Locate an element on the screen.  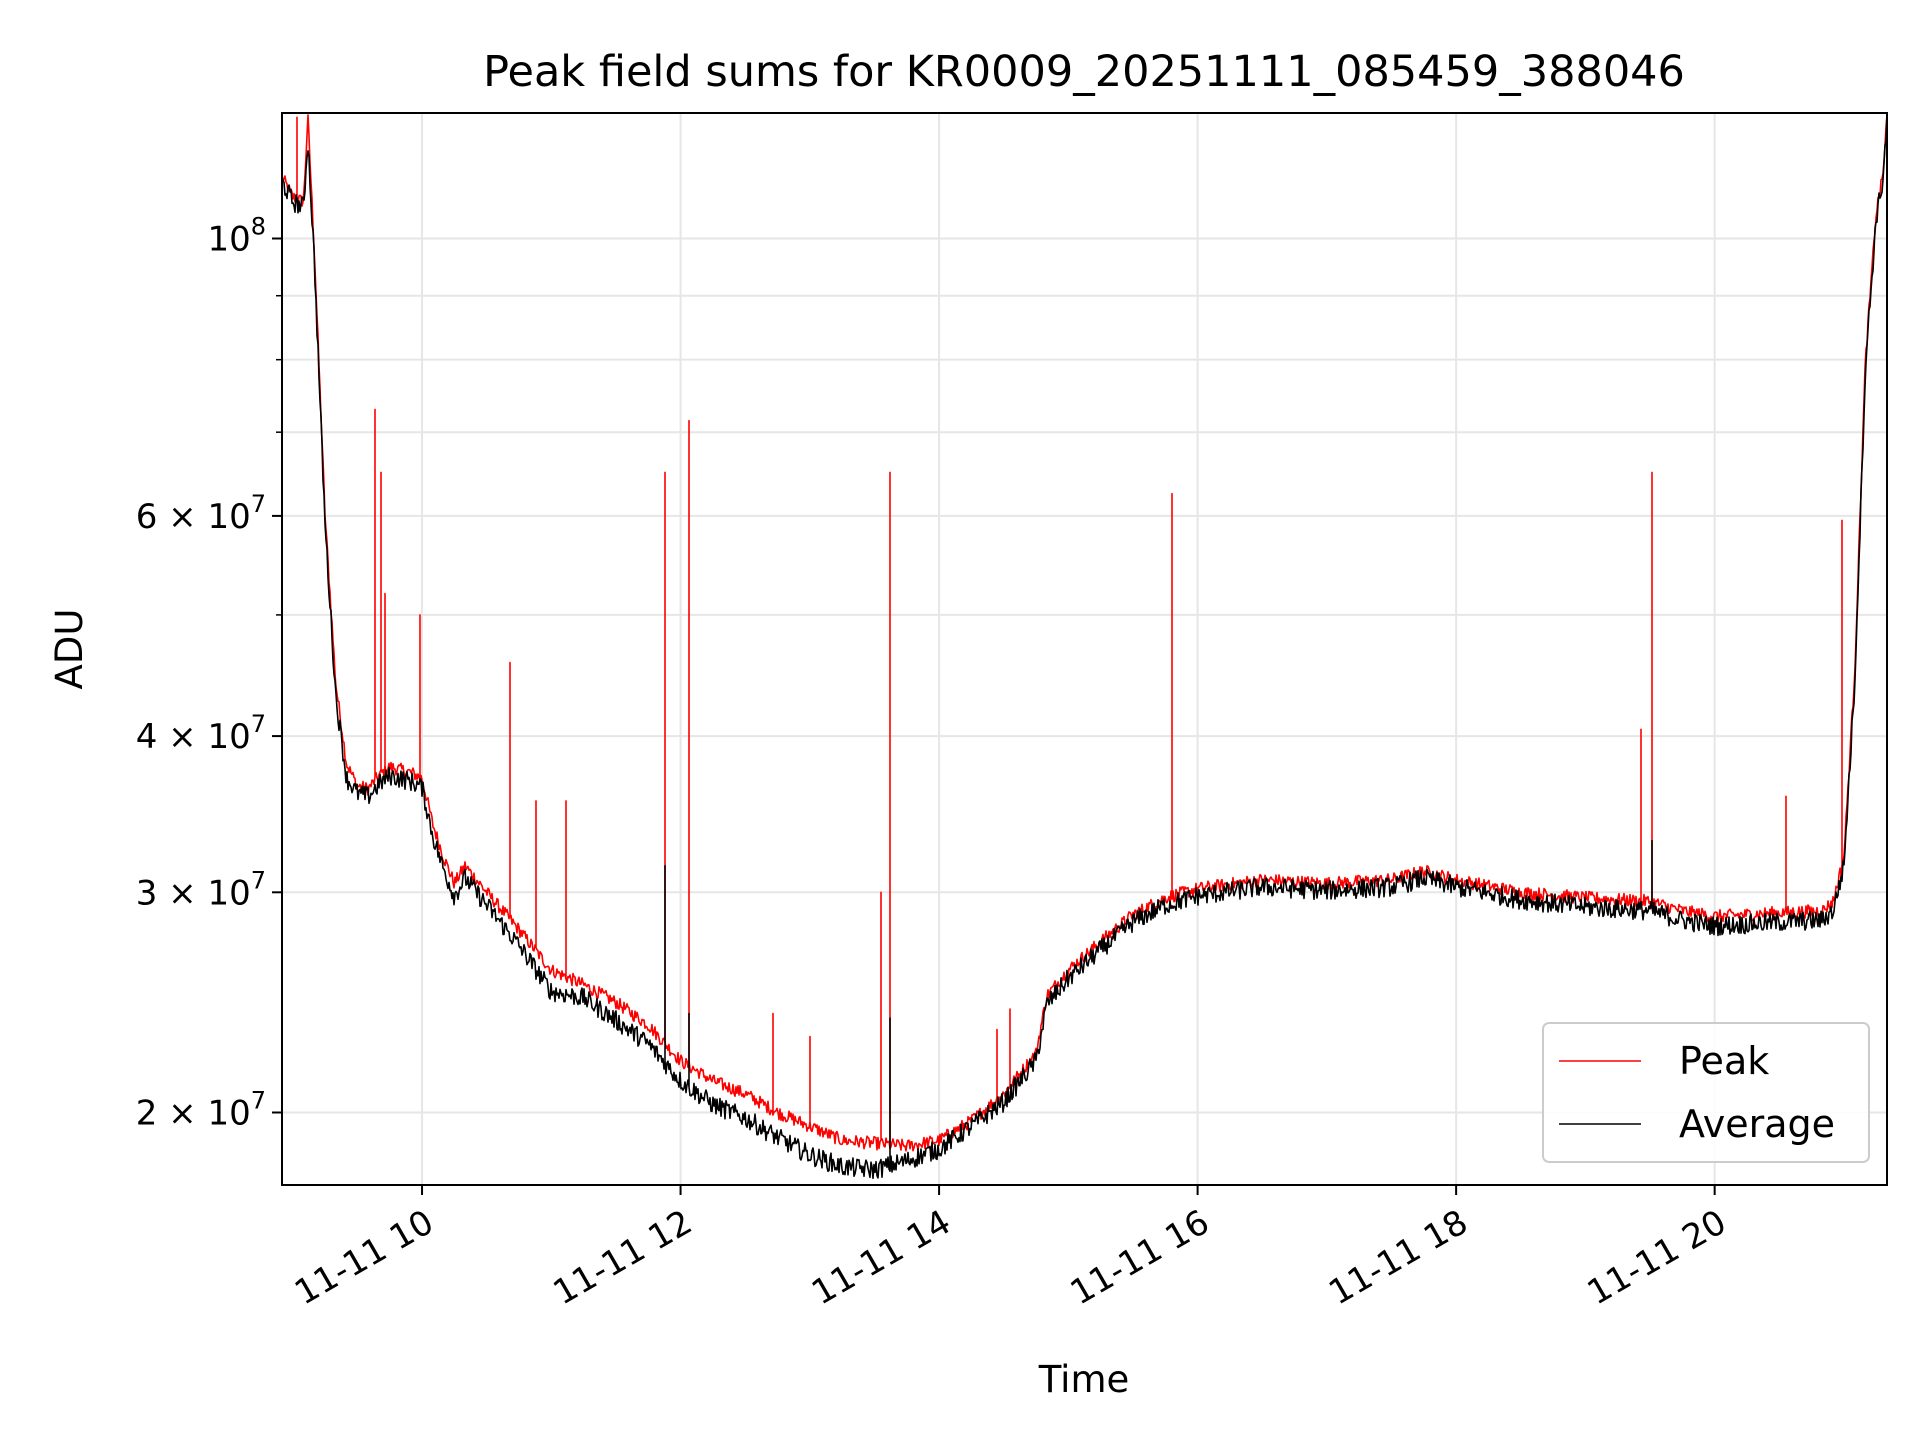
y-tick-label: 4 × 107 is located at coordinates (201, 733).